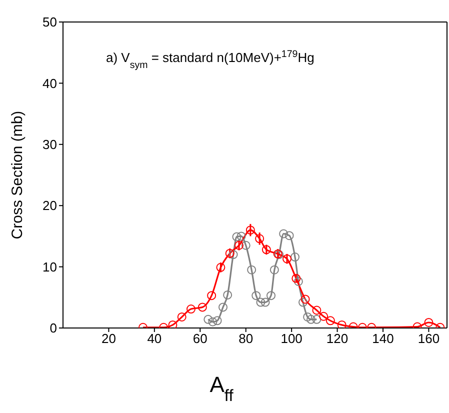  Describe the element at coordinates (154, 338) in the screenshot. I see `x-tick-label: 40` at that location.